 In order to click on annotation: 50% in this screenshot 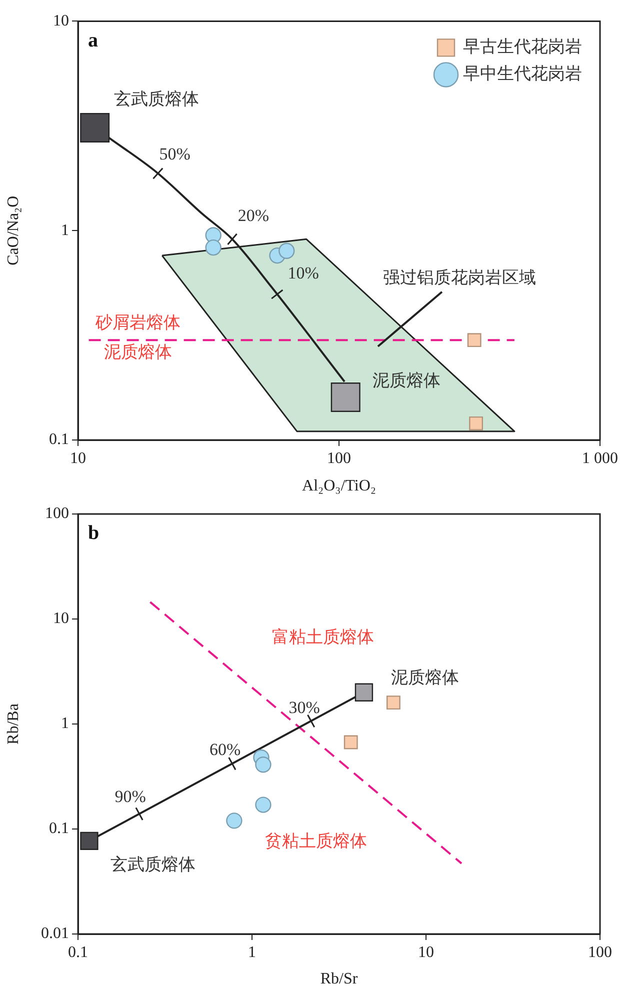, I will do `click(174, 154)`.